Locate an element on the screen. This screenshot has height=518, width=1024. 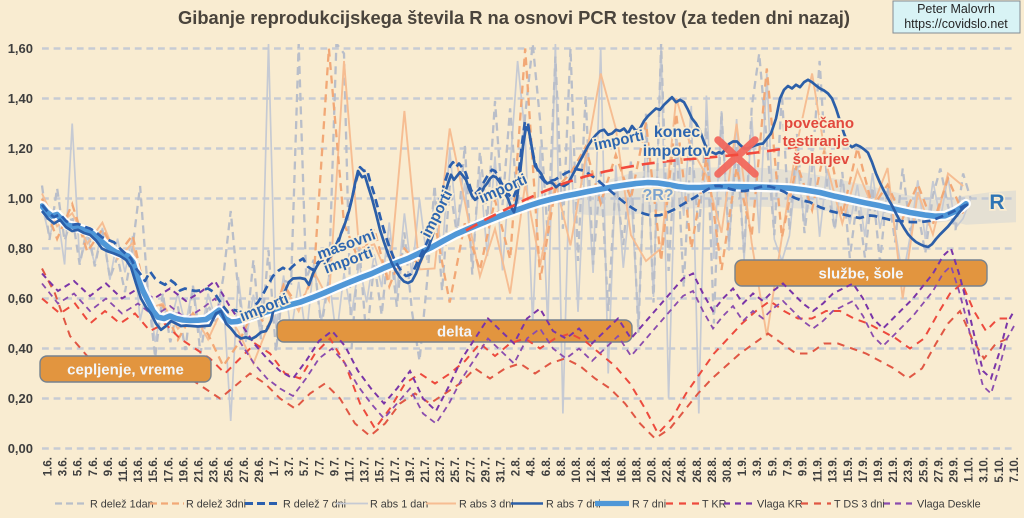
svg-text: 1,40 is located at coordinates (20, 98).